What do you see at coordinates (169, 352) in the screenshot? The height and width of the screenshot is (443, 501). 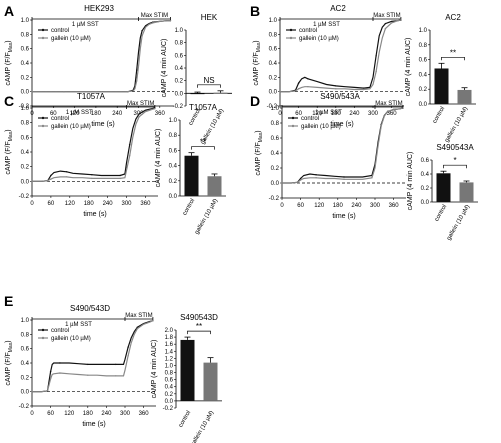 I see `y-tick-label: 1.4` at bounding box center [169, 352].